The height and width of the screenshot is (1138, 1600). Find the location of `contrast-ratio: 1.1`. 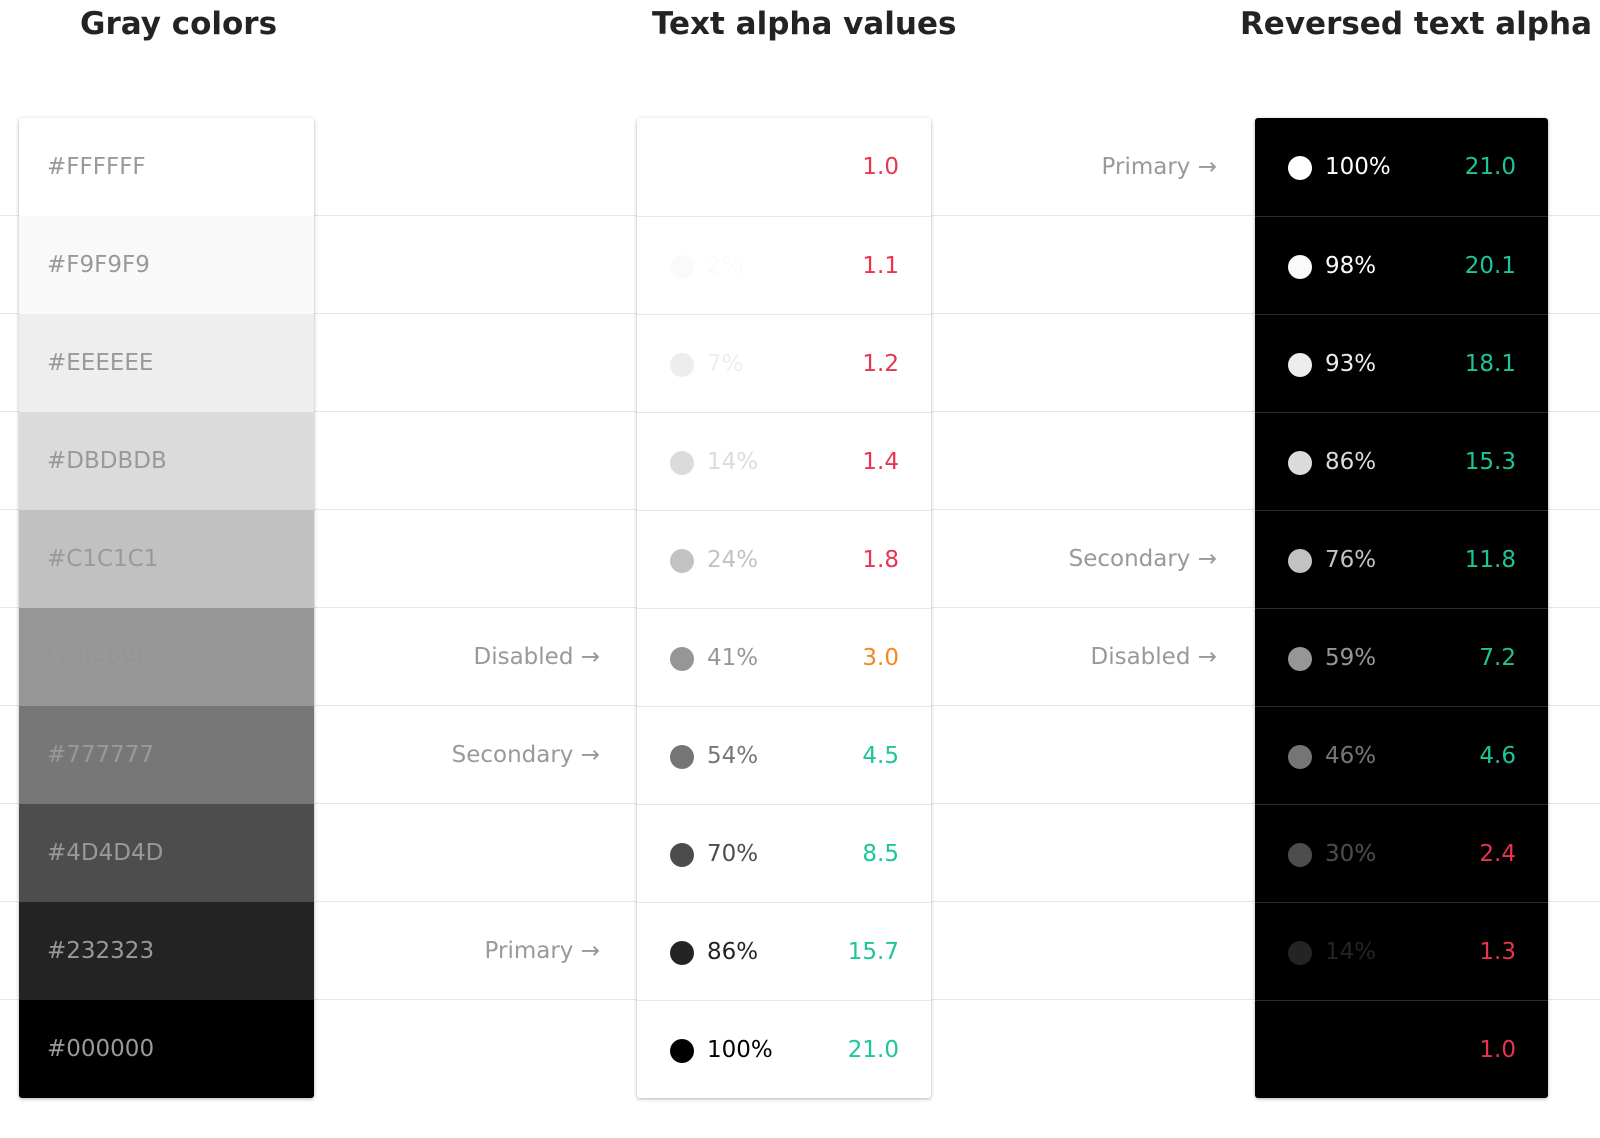

contrast-ratio: 1.1 is located at coordinates (880, 266).